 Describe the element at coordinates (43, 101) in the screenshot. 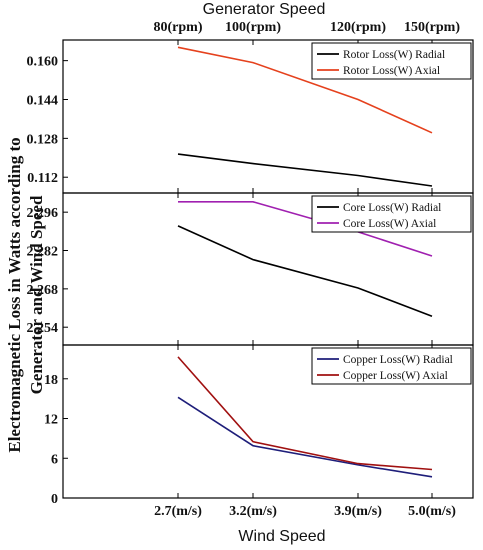

I see `y-tick-label: 0.144` at that location.